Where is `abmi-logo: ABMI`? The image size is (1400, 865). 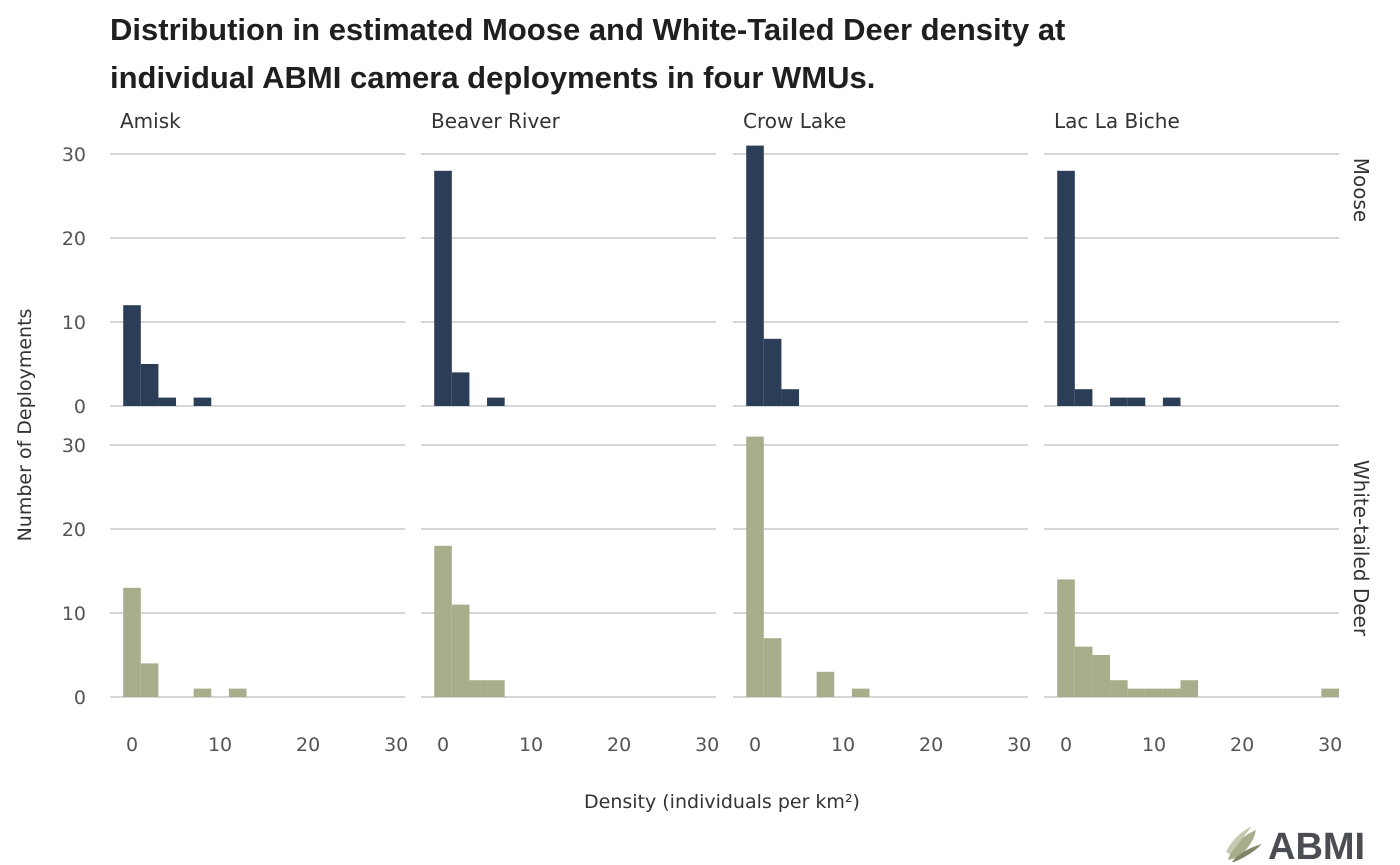
abmi-logo: ABMI is located at coordinates (1295, 845).